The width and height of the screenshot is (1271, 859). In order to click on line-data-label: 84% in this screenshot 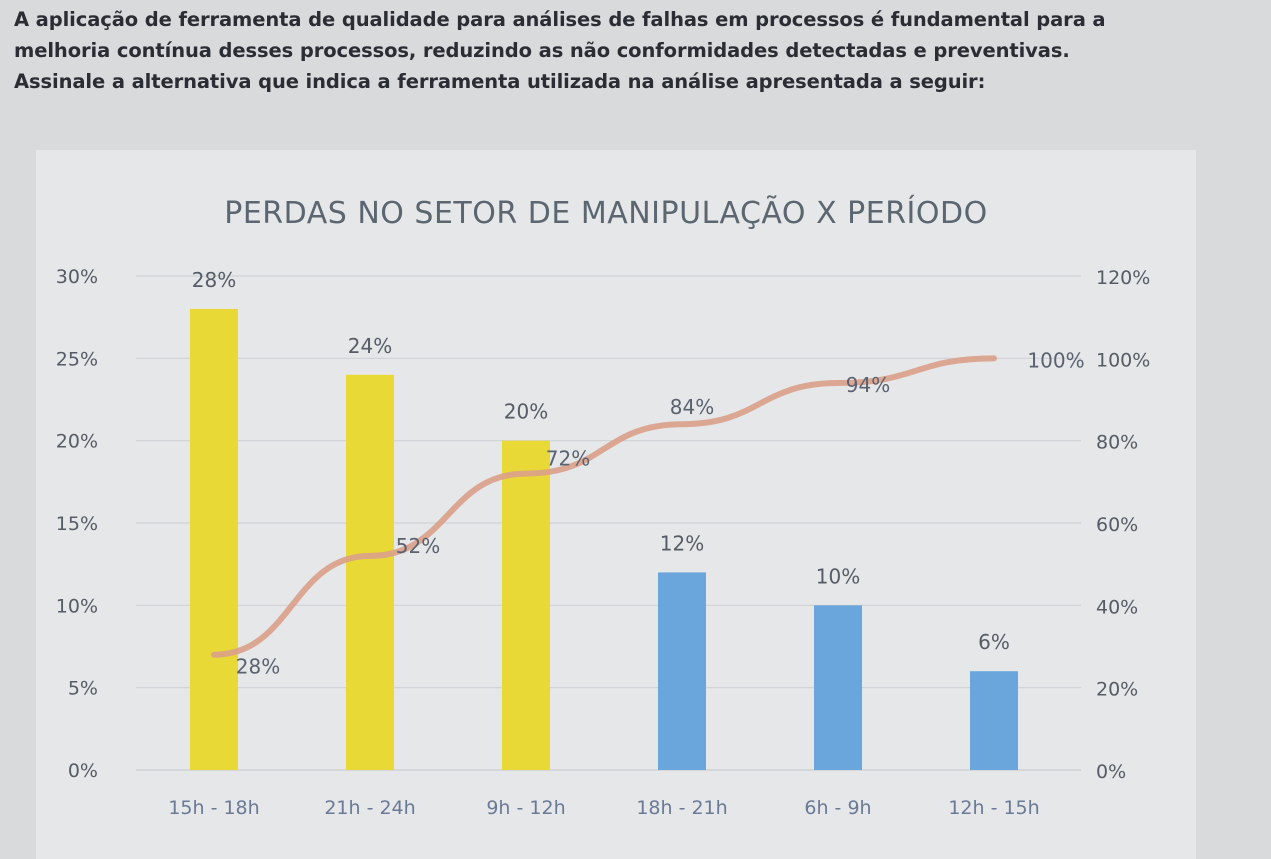, I will do `click(692, 407)`.